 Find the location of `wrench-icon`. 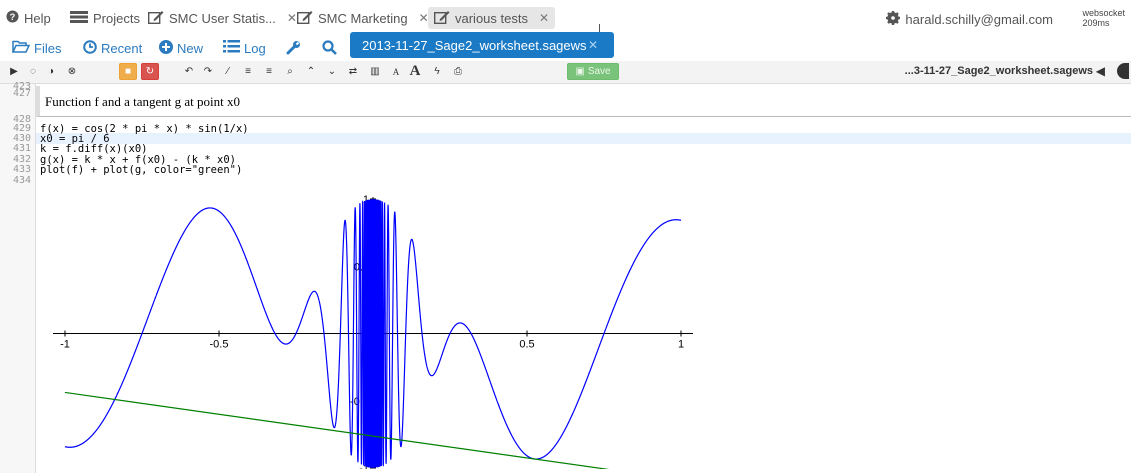

wrench-icon is located at coordinates (293, 49).